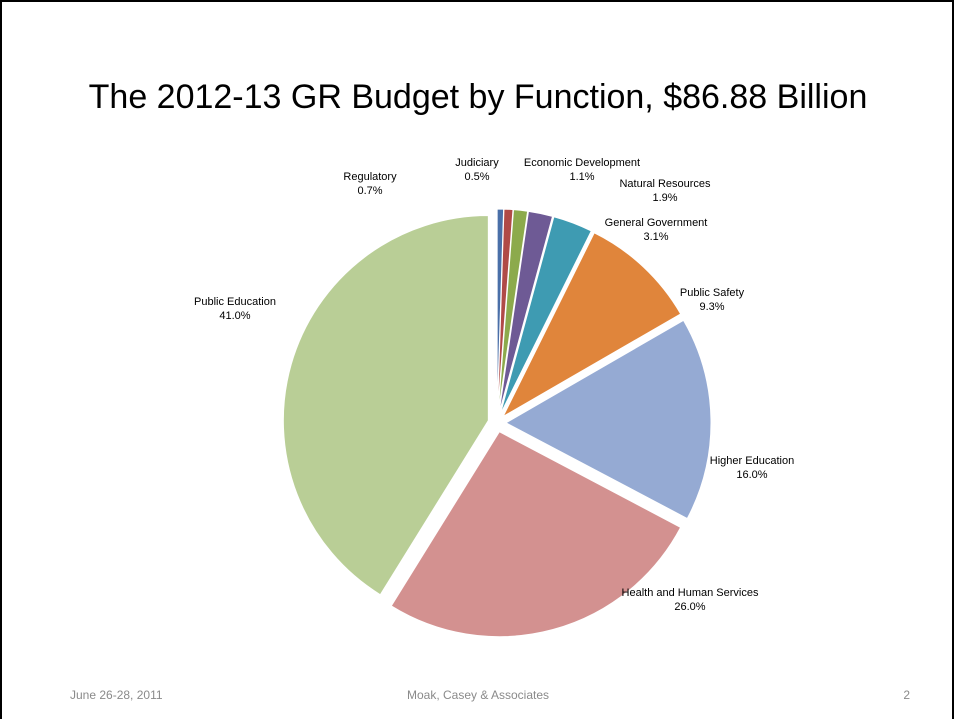  What do you see at coordinates (690, 593) in the screenshot?
I see `slice-label-health-and-human-services: Health and Human Services` at bounding box center [690, 593].